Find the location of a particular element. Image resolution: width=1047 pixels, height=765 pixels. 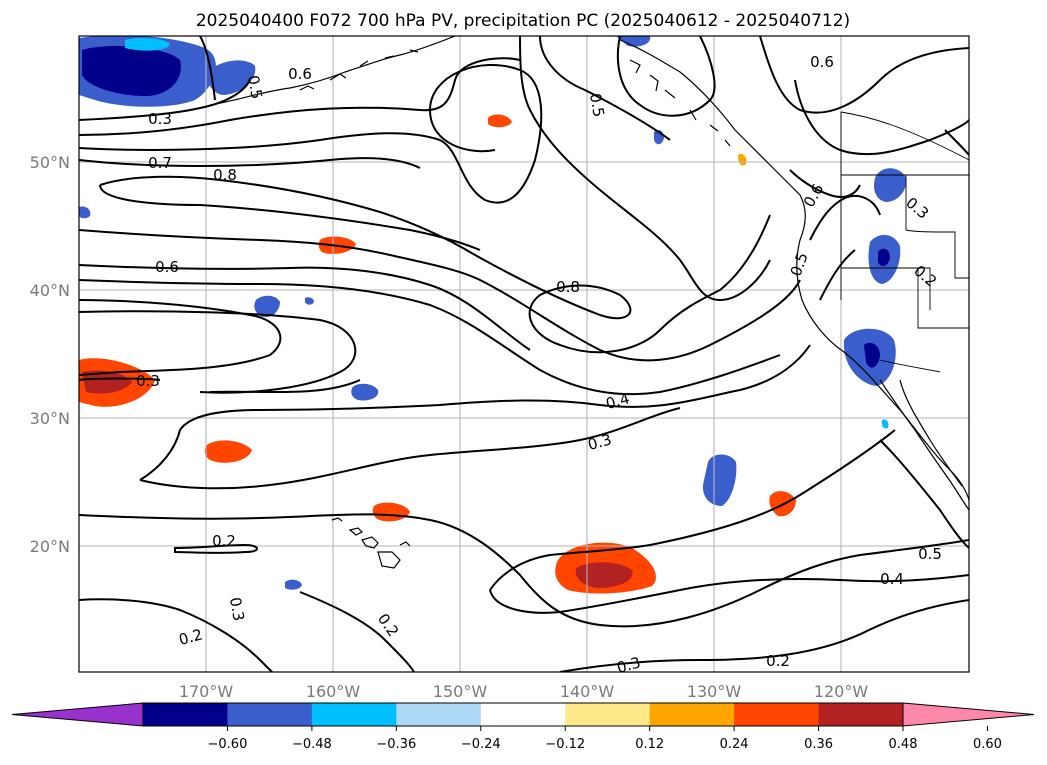

colorbar is located at coordinates (523, 714).